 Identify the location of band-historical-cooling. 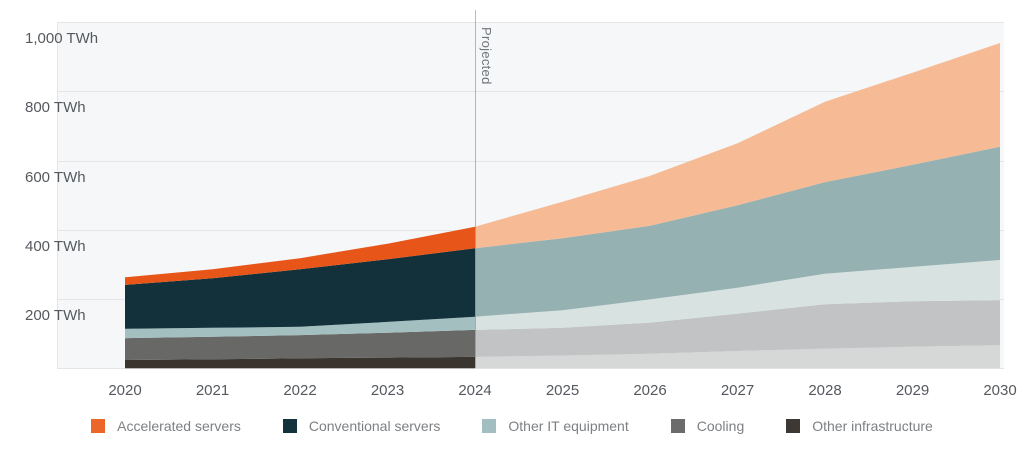
(300, 344).